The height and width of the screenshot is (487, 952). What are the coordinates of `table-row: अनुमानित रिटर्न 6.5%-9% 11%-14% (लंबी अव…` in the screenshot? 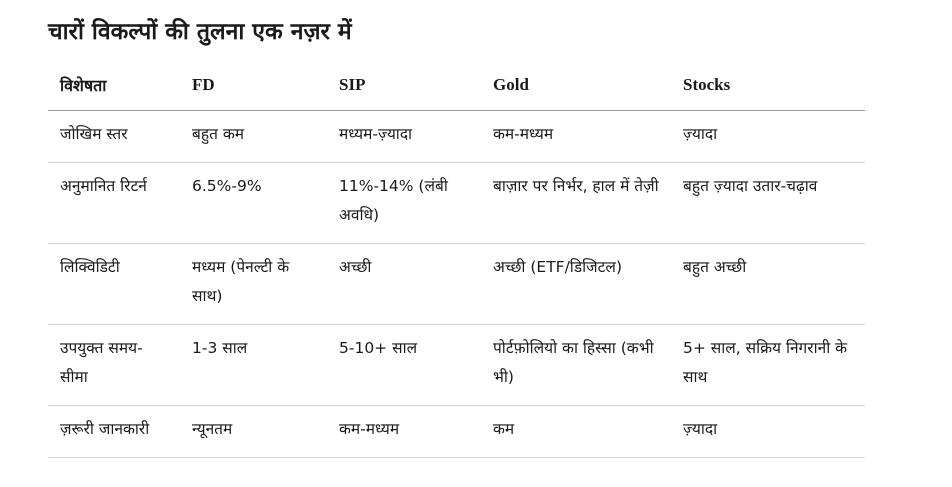 It's located at (456, 203).